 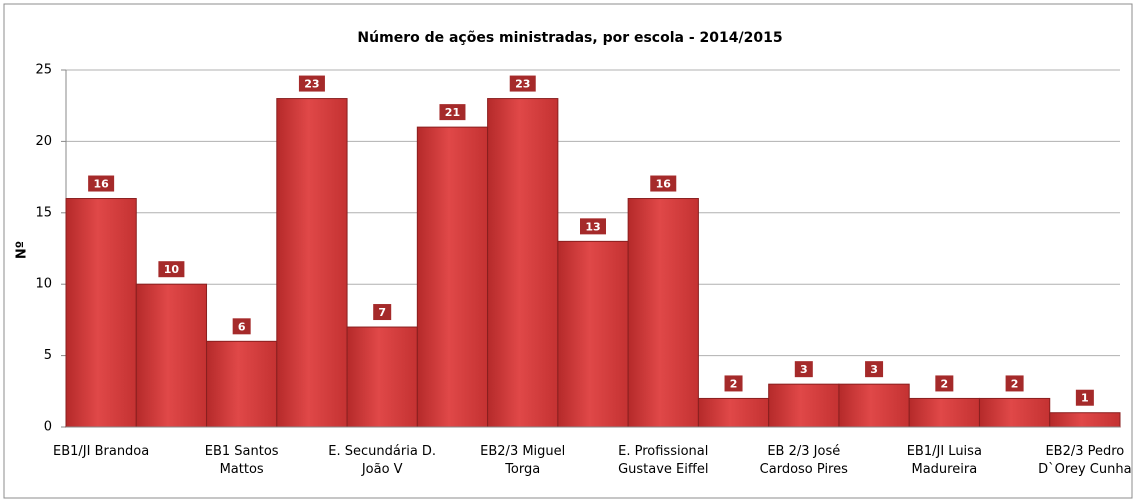 What do you see at coordinates (43, 284) in the screenshot?
I see `y-tick-label: 10` at bounding box center [43, 284].